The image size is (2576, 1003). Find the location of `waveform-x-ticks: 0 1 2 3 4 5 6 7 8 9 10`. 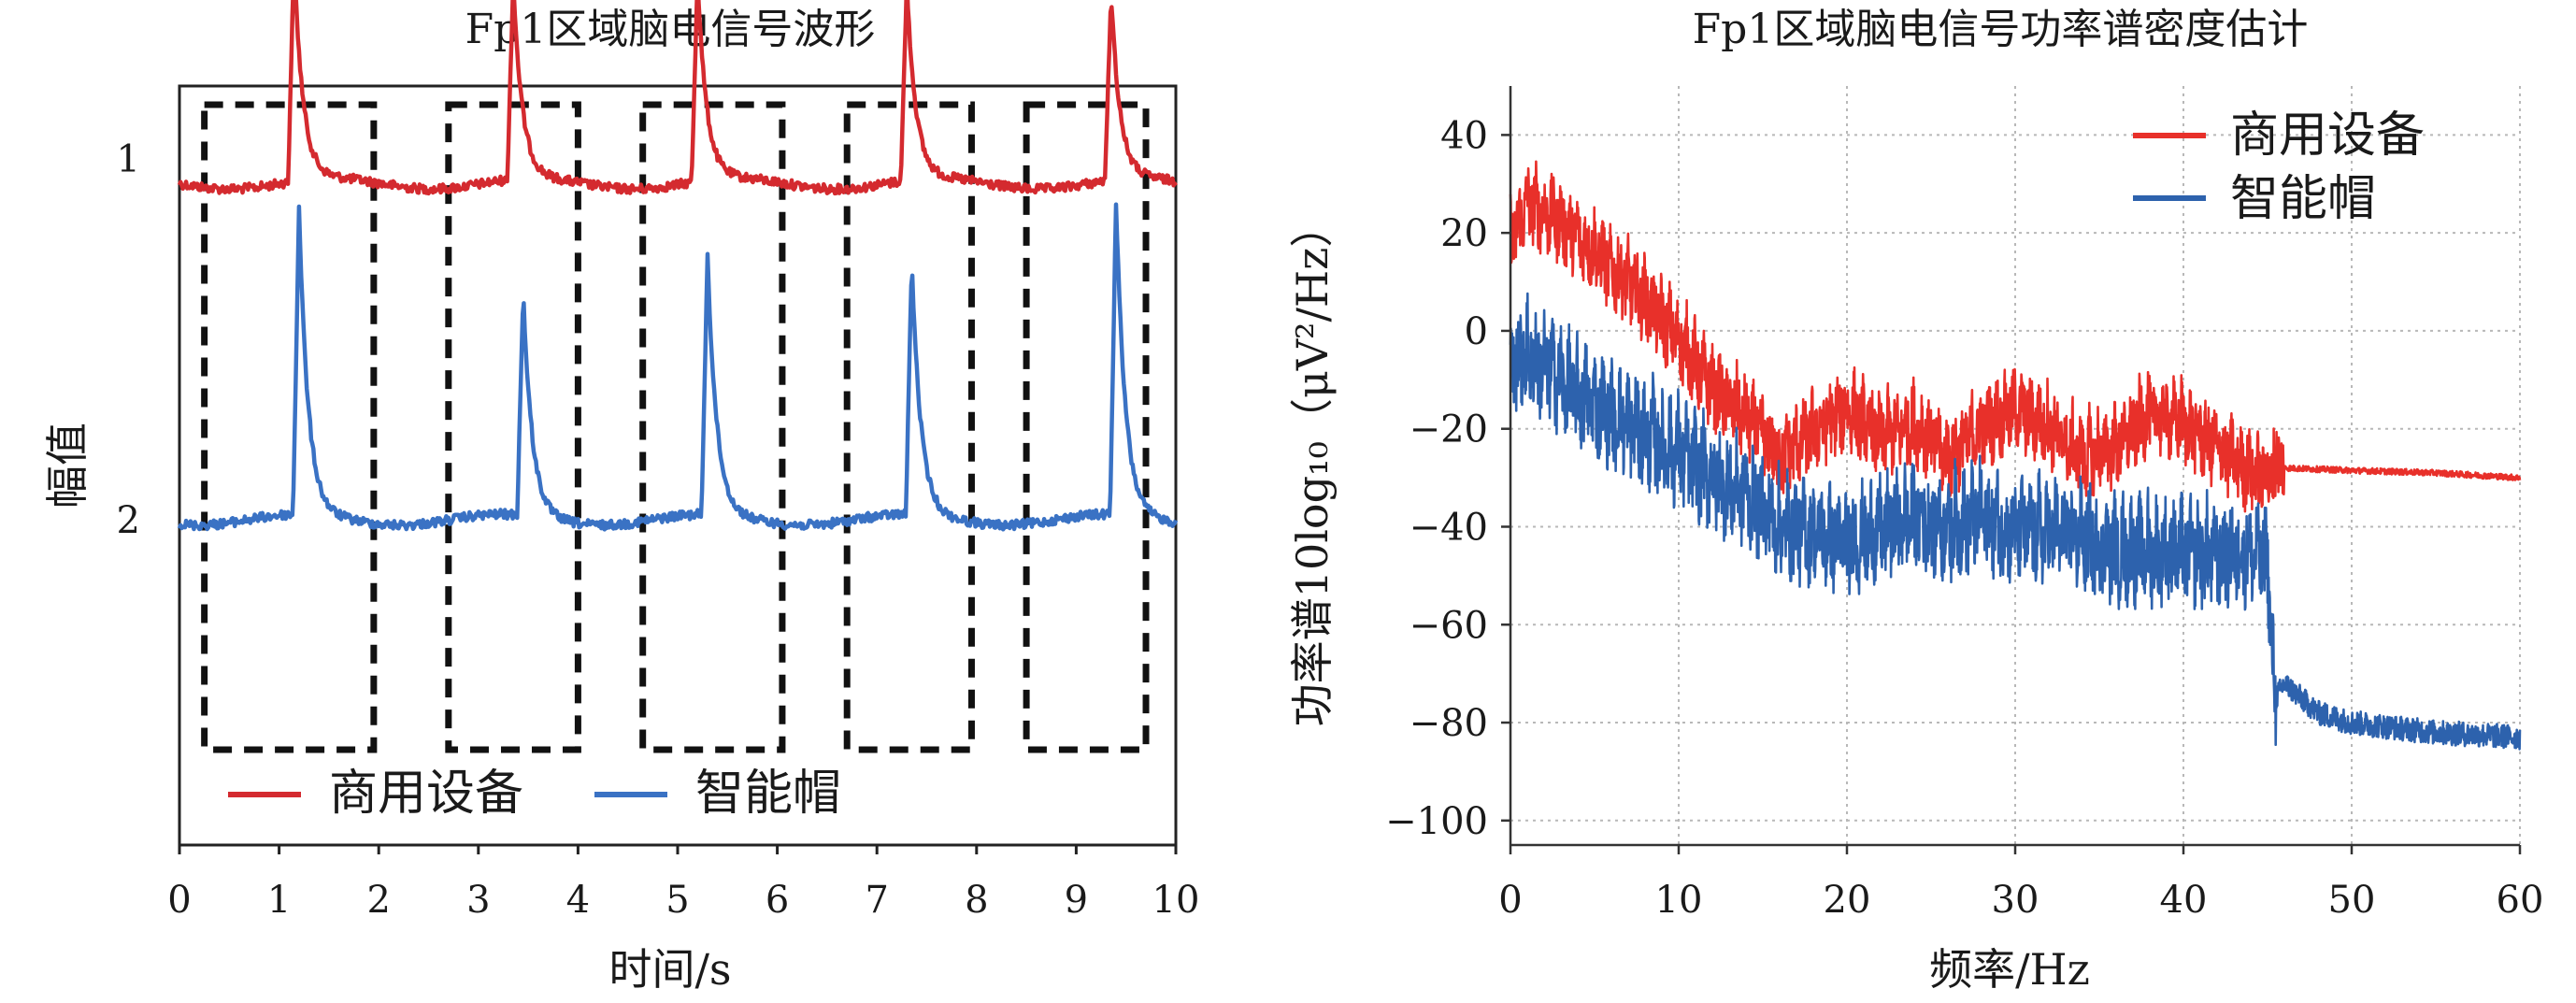

waveform-x-ticks: 0 1 2 3 4 5 6 7 8 9 10 is located at coordinates (683, 884).